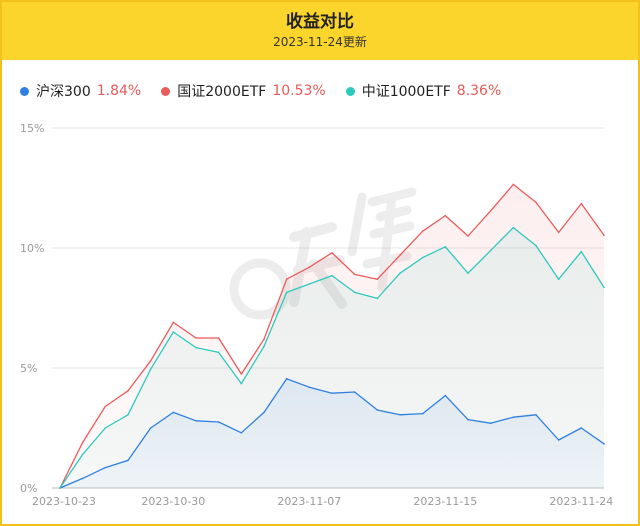 The height and width of the screenshot is (526, 640). What do you see at coordinates (32, 128) in the screenshot?
I see `y-tick-label: 15%` at bounding box center [32, 128].